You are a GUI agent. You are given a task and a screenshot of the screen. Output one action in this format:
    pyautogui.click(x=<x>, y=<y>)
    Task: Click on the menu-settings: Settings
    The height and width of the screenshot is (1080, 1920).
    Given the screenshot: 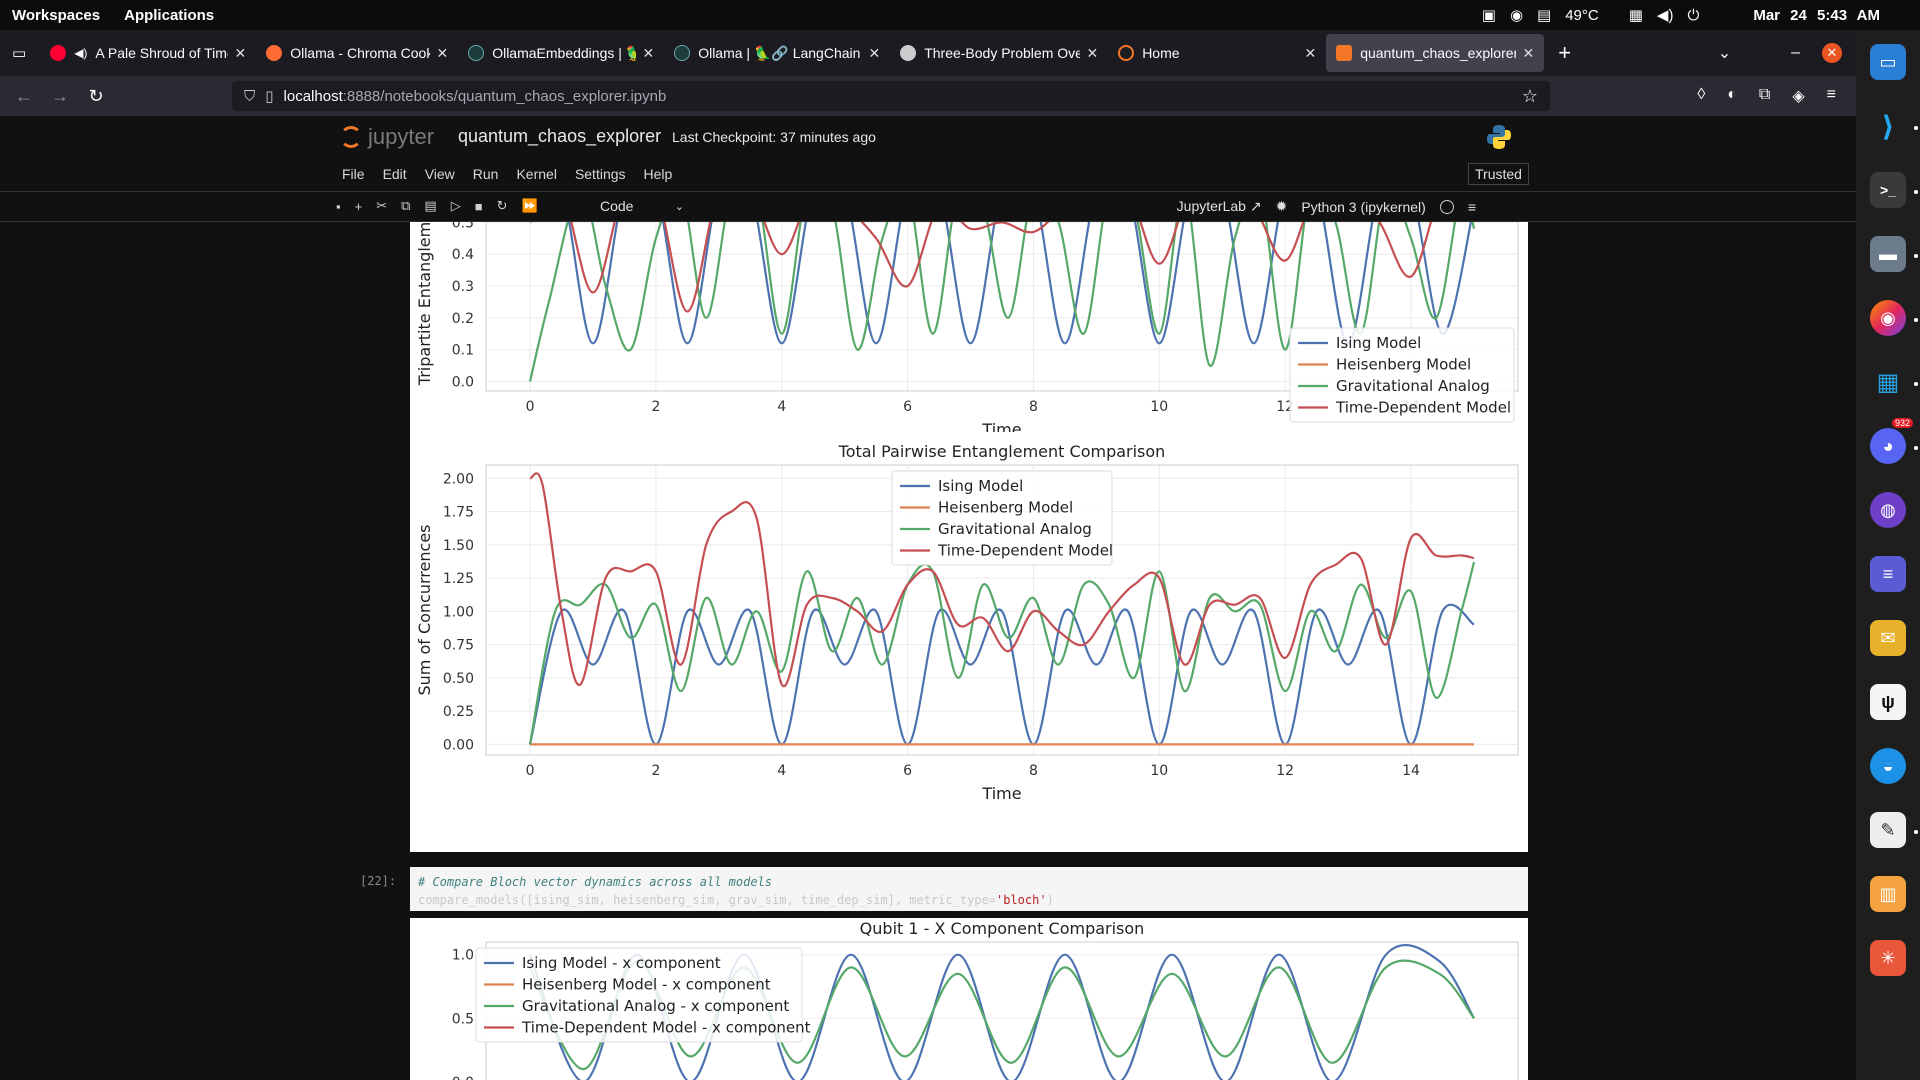 What is the action you would take?
    pyautogui.click(x=600, y=174)
    